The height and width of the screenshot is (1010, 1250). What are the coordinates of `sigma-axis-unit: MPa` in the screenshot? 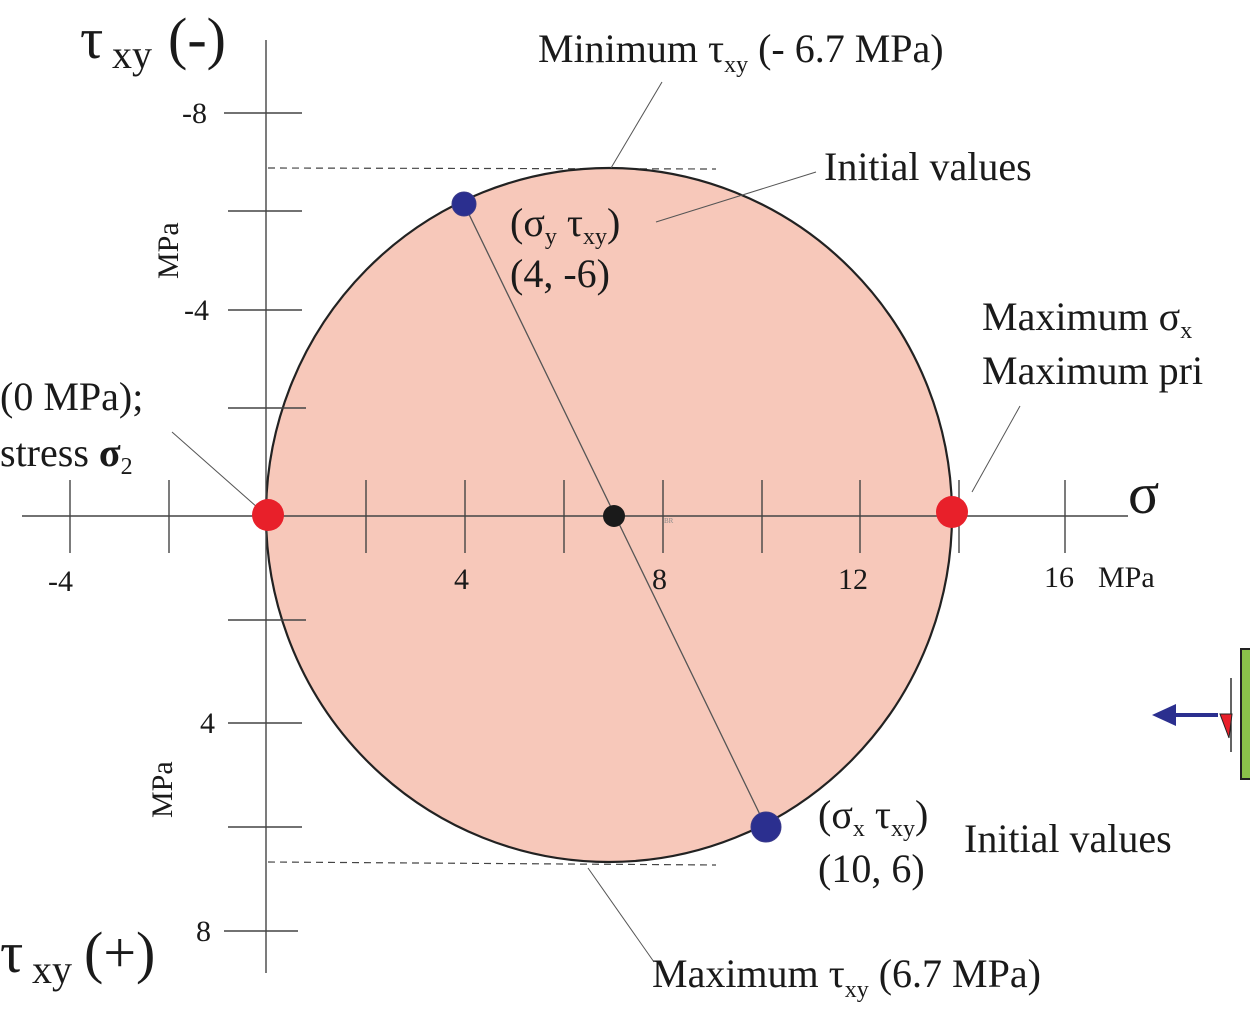 It's located at (1126, 577).